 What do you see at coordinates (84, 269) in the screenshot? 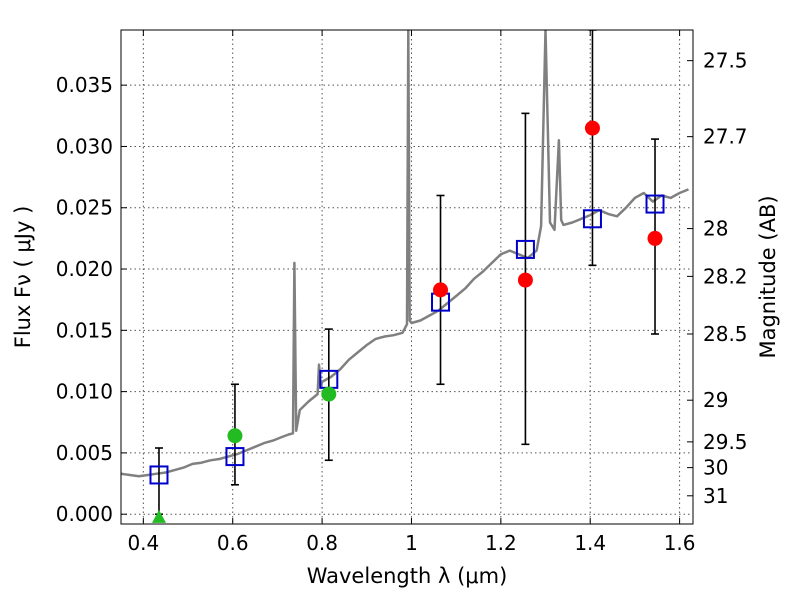
I see `y-tick-label: 0.020` at bounding box center [84, 269].